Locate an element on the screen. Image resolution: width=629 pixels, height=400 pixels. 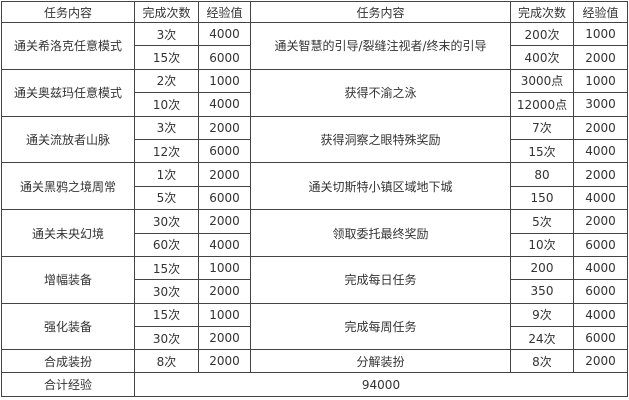
table-row: 60次 4000 10次 6000 is located at coordinates (315, 244).